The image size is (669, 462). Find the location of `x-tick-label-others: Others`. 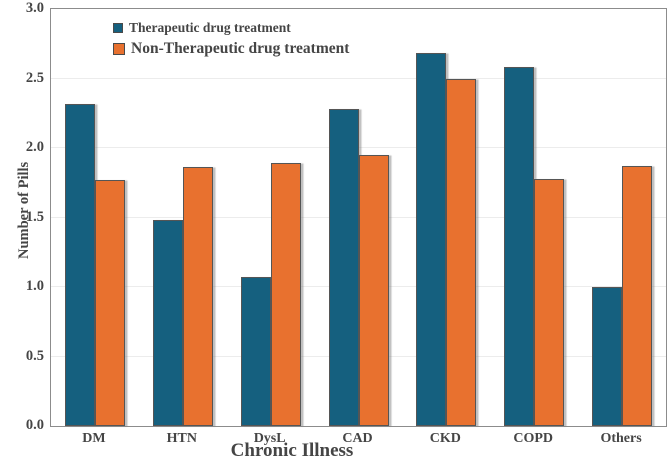

x-tick-label-others: Others is located at coordinates (621, 438).